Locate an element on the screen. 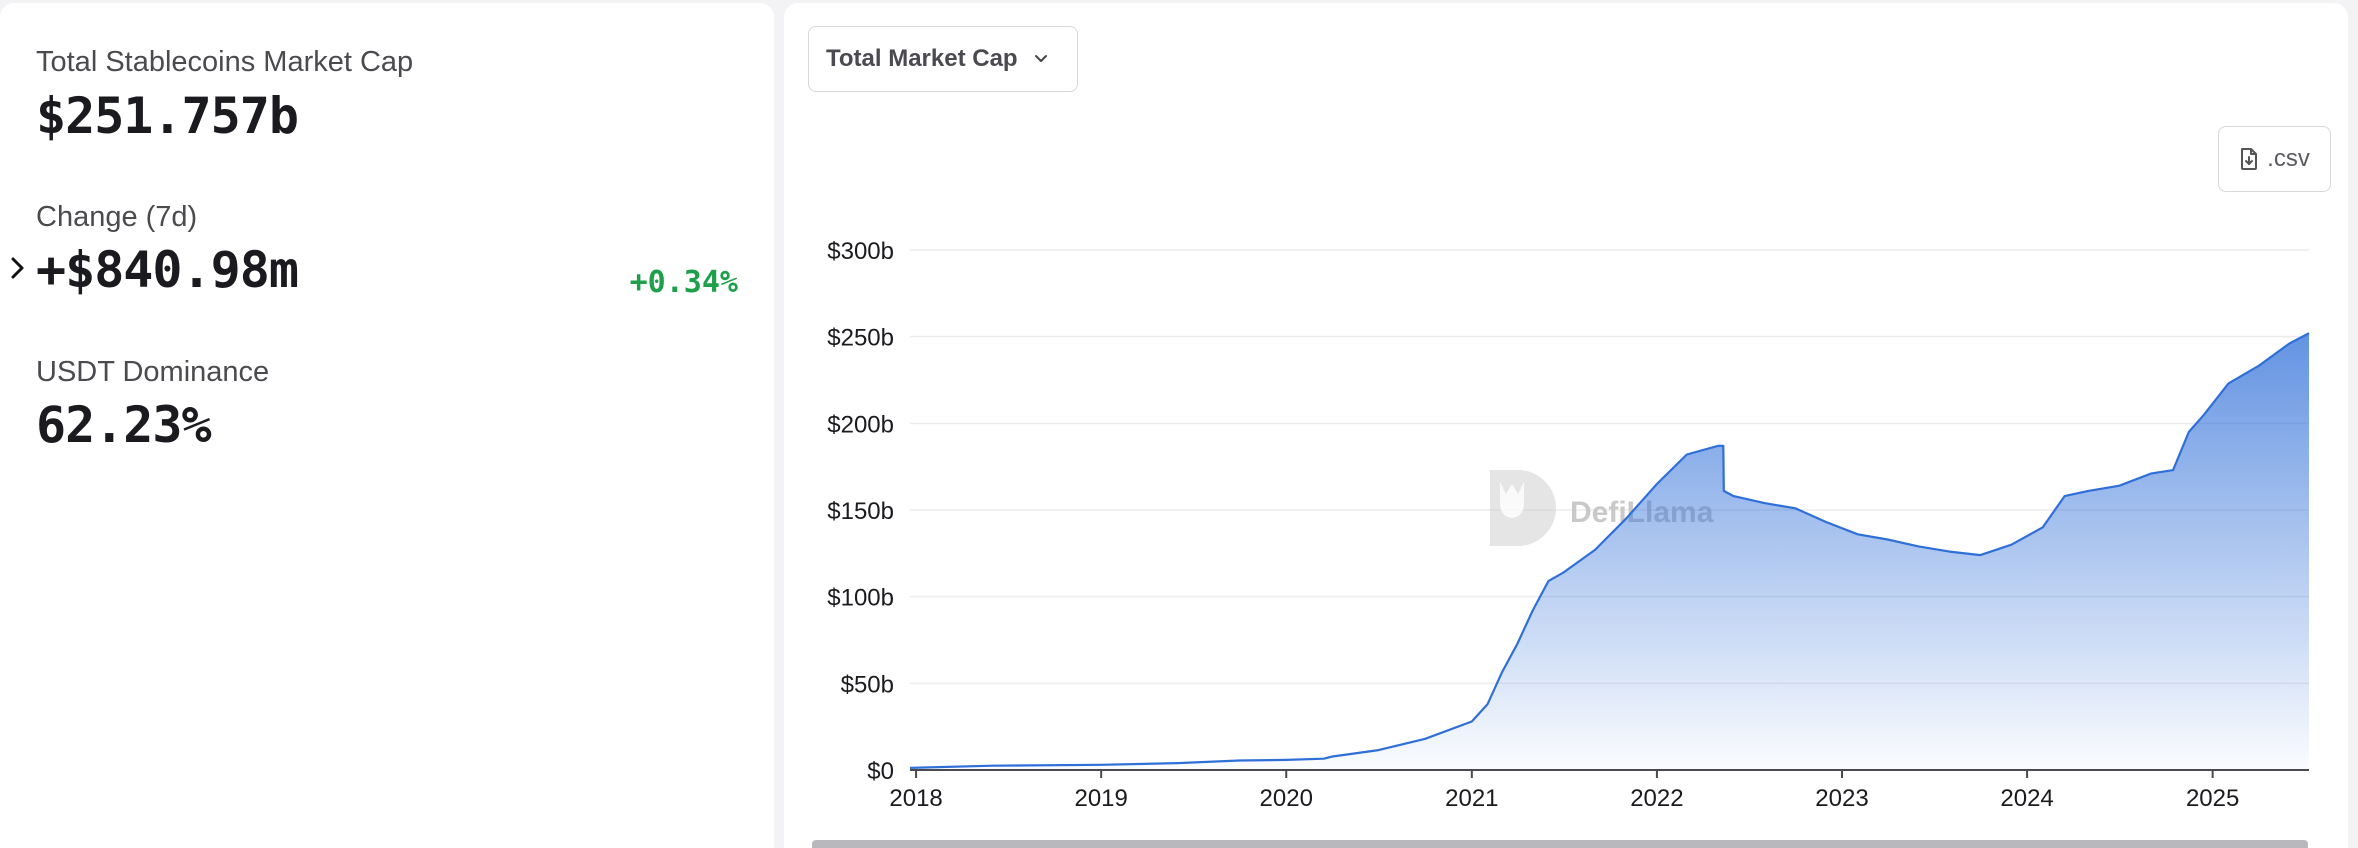  usdt-dominance-label: USDT Dominance is located at coordinates (153, 372).